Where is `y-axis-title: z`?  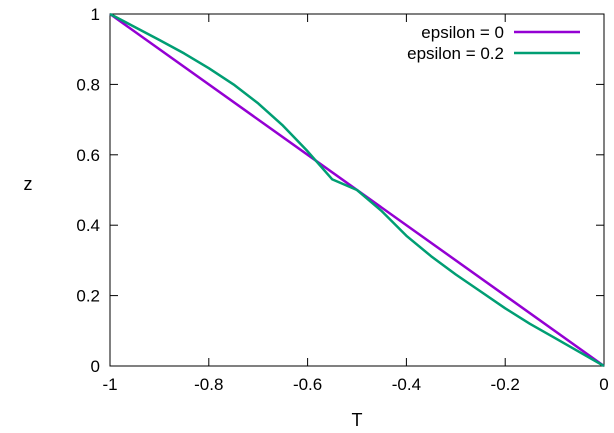
y-axis-title: z is located at coordinates (28, 184).